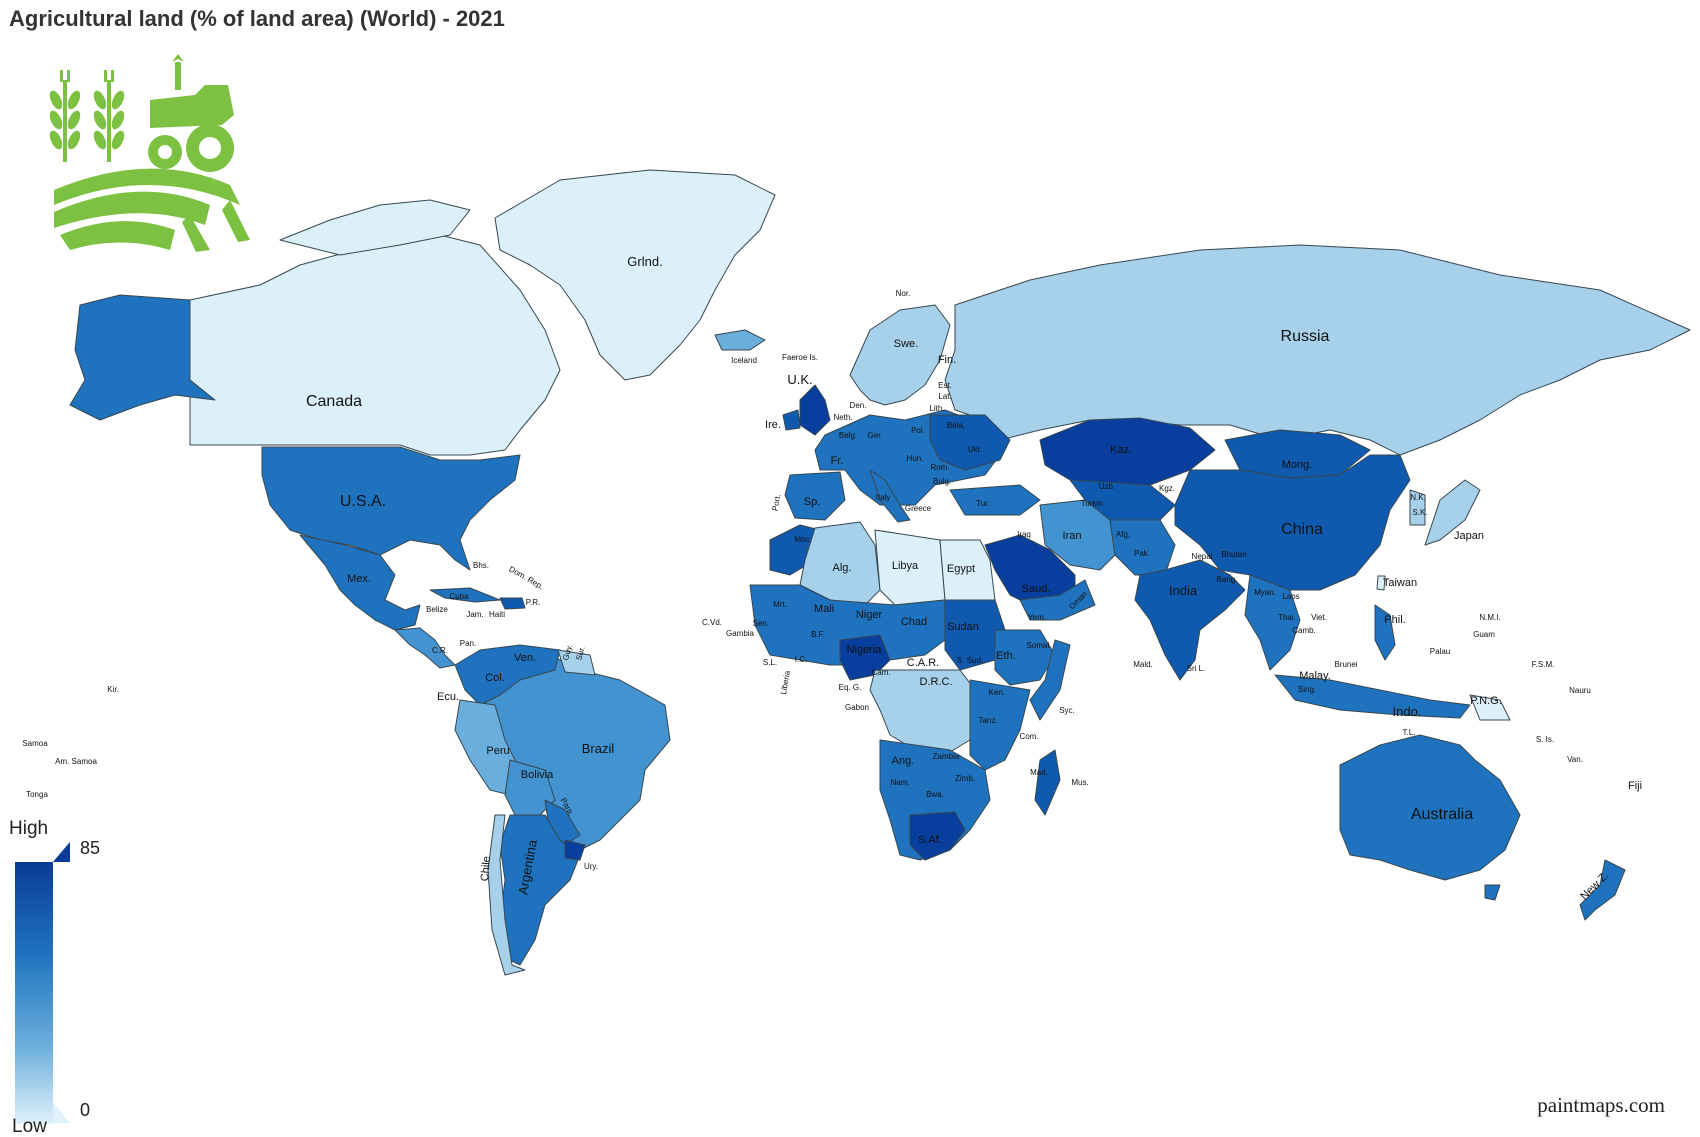 Image resolution: width=1700 pixels, height=1137 pixels. Describe the element at coordinates (1272, 622) in the screenshot. I see `southeast-asia` at that location.